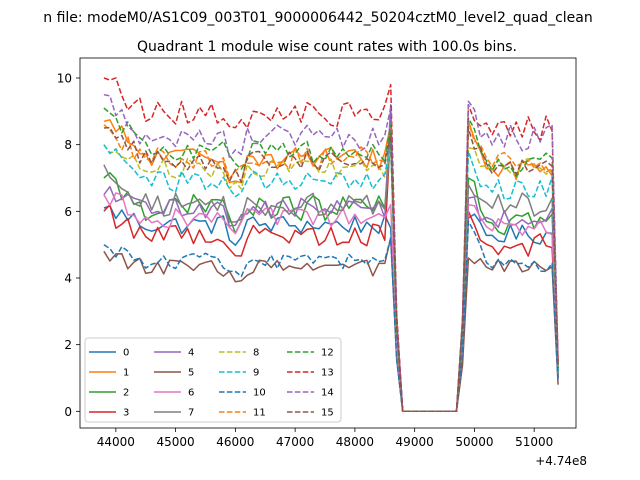 This screenshot has height=480, width=640. I want to click on legend-label: 15, so click(327, 413).